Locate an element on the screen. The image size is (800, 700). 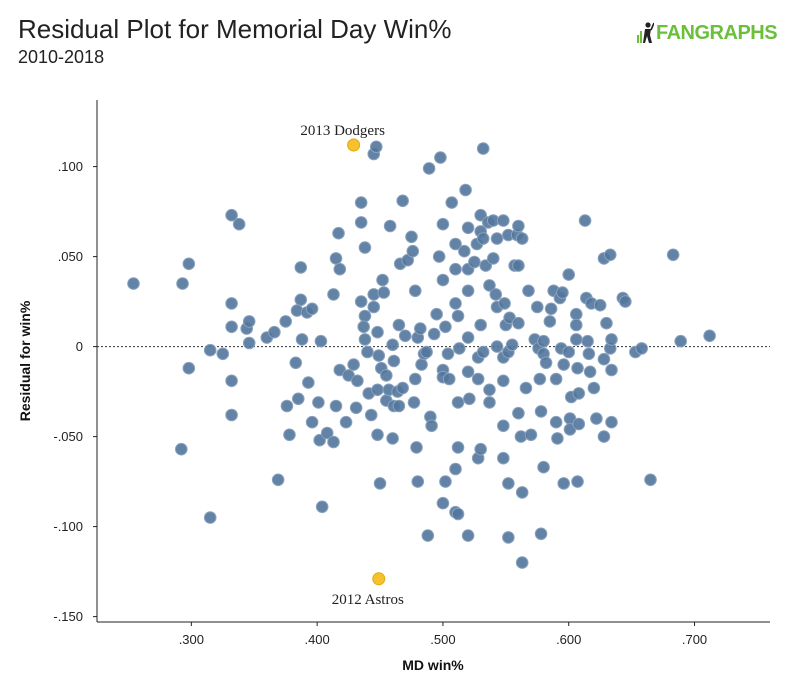
fangraphs-logo-icon is located at coordinates (645, 33).